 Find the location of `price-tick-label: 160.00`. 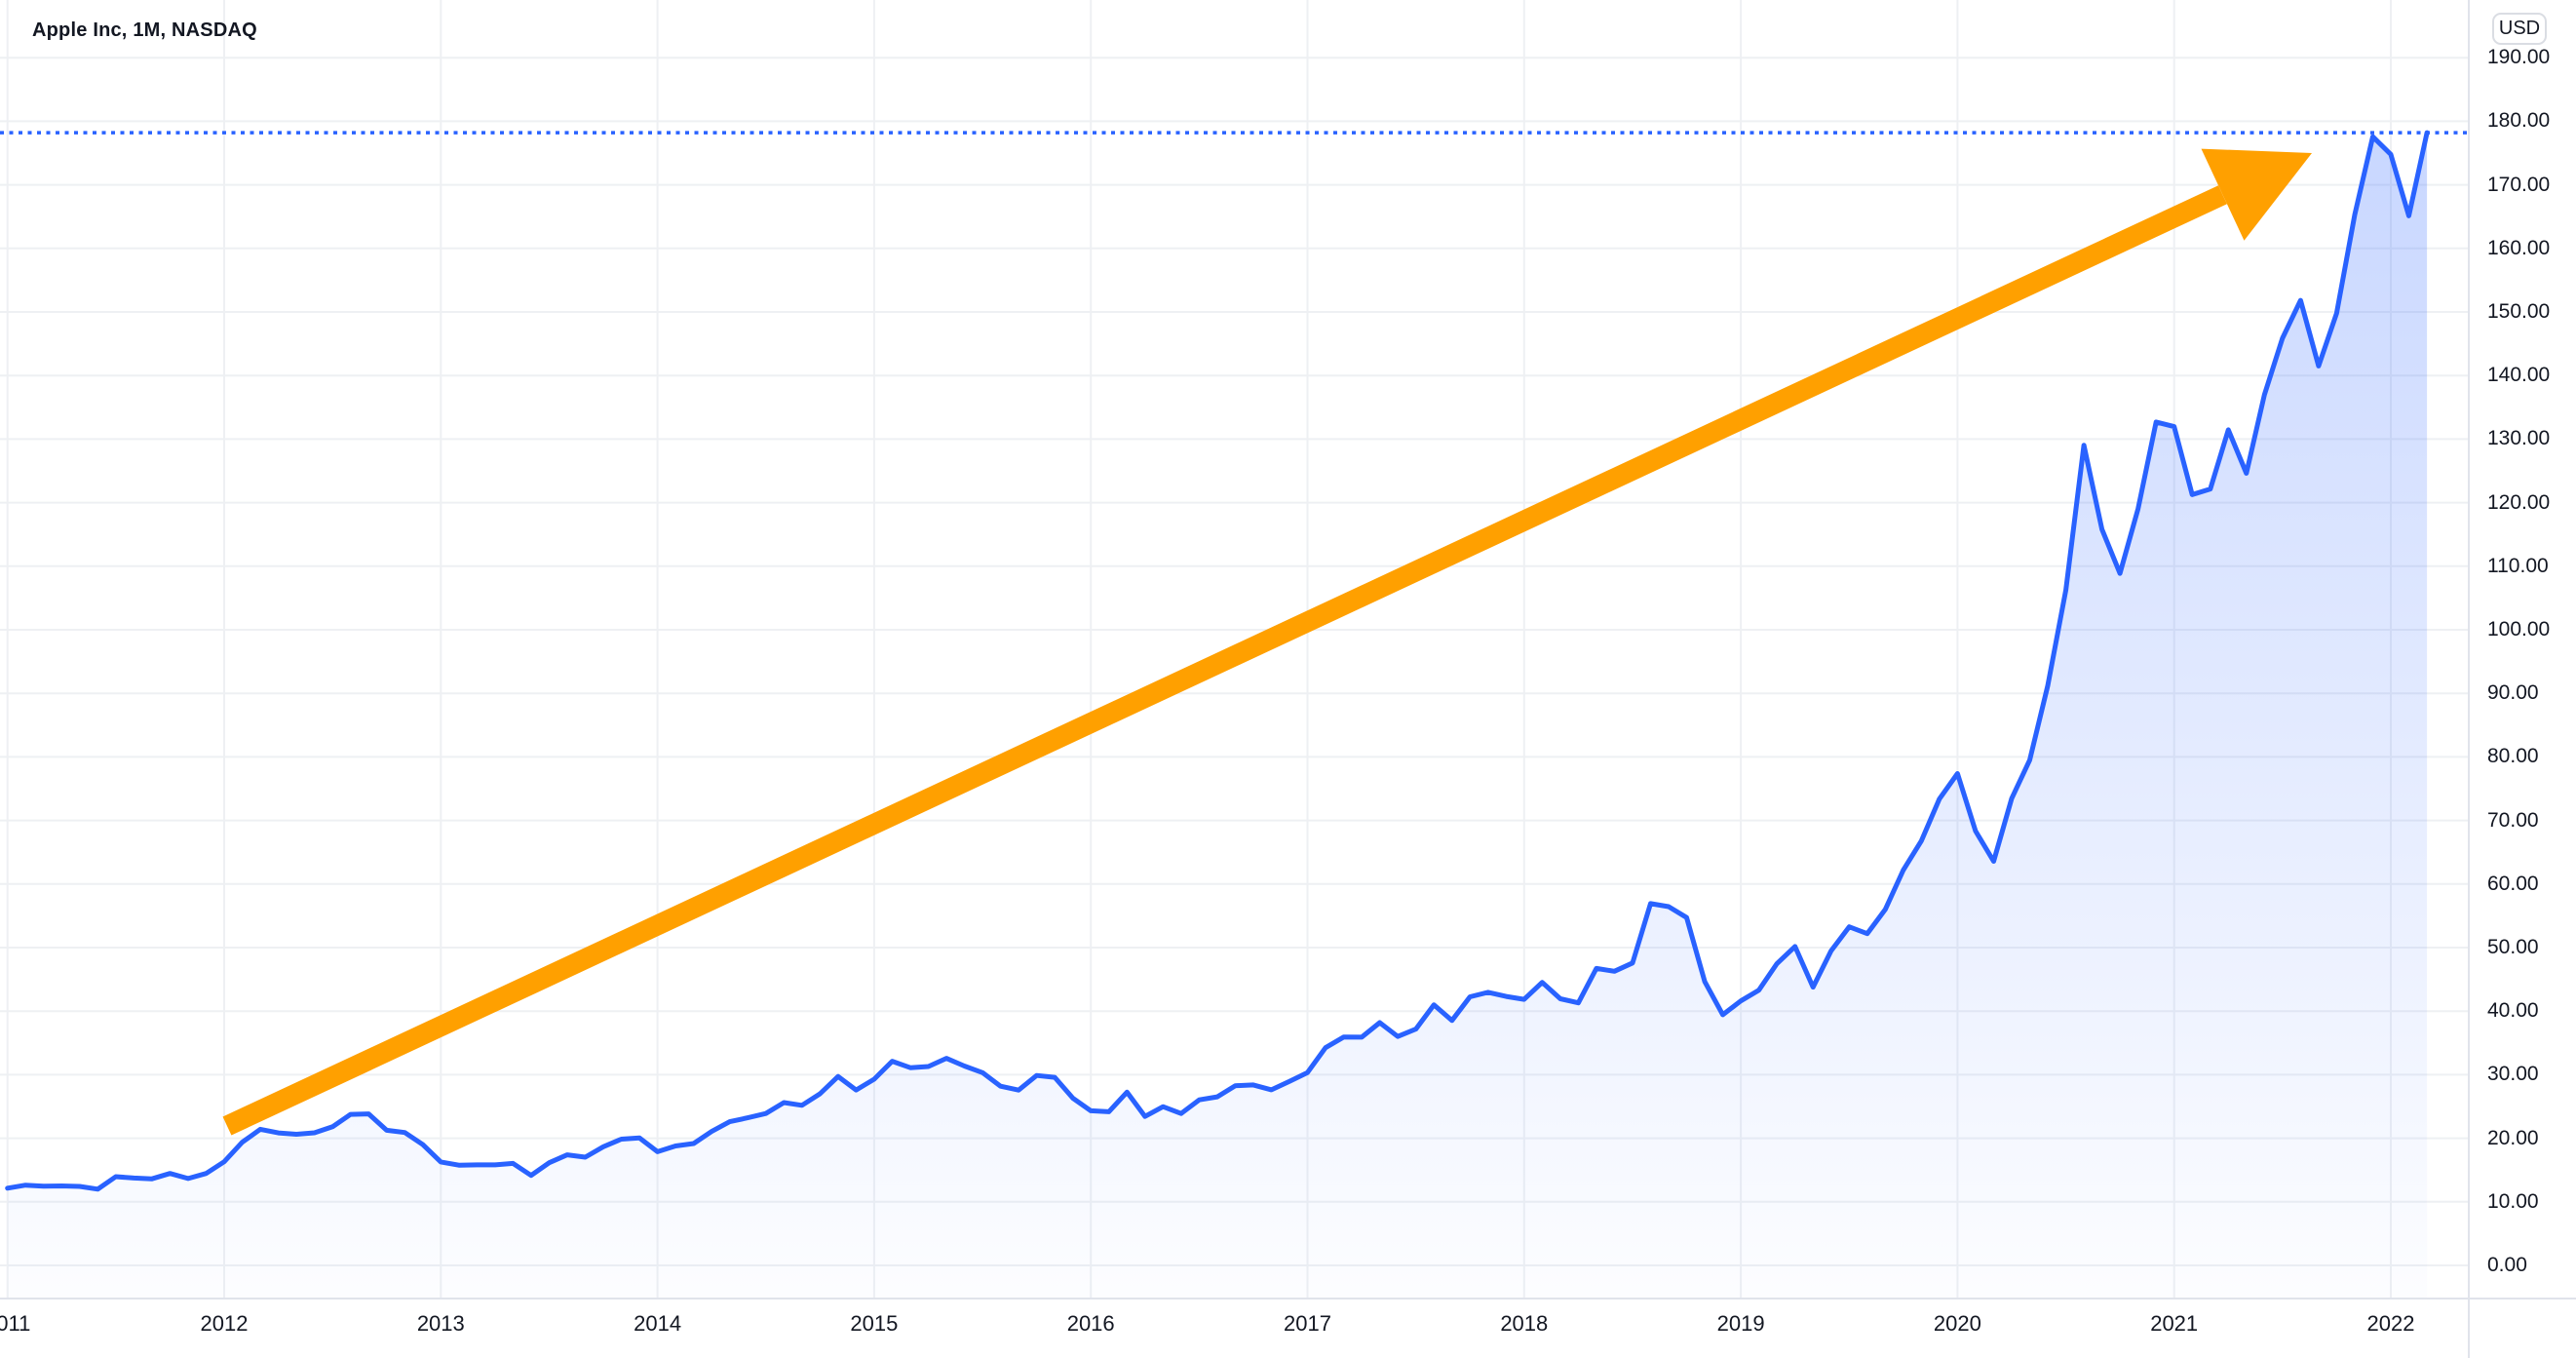

price-tick-label: 160.00 is located at coordinates (2519, 247).